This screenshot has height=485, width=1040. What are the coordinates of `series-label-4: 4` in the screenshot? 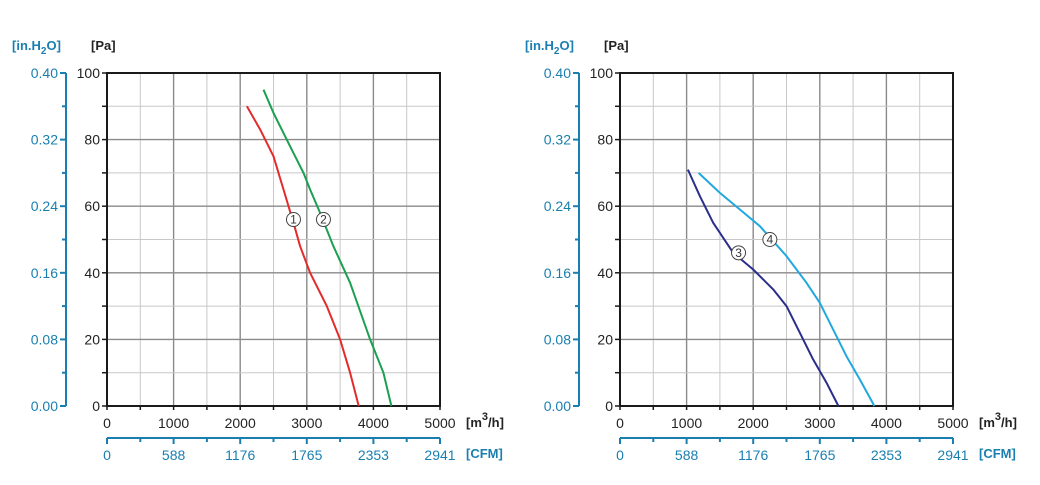 It's located at (770, 240).